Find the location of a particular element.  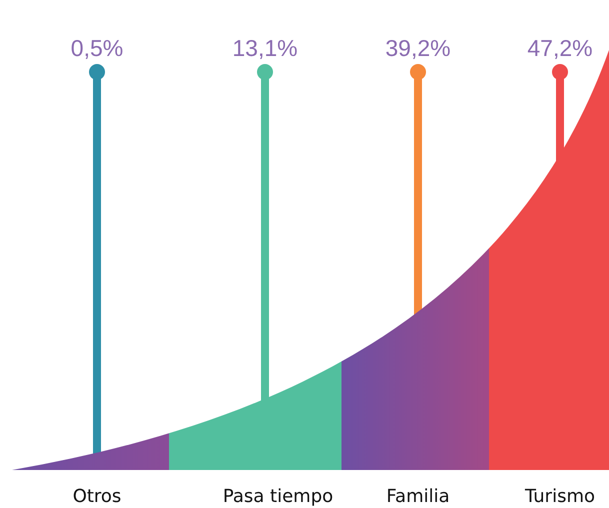

data-label: 13,1% is located at coordinates (265, 48).